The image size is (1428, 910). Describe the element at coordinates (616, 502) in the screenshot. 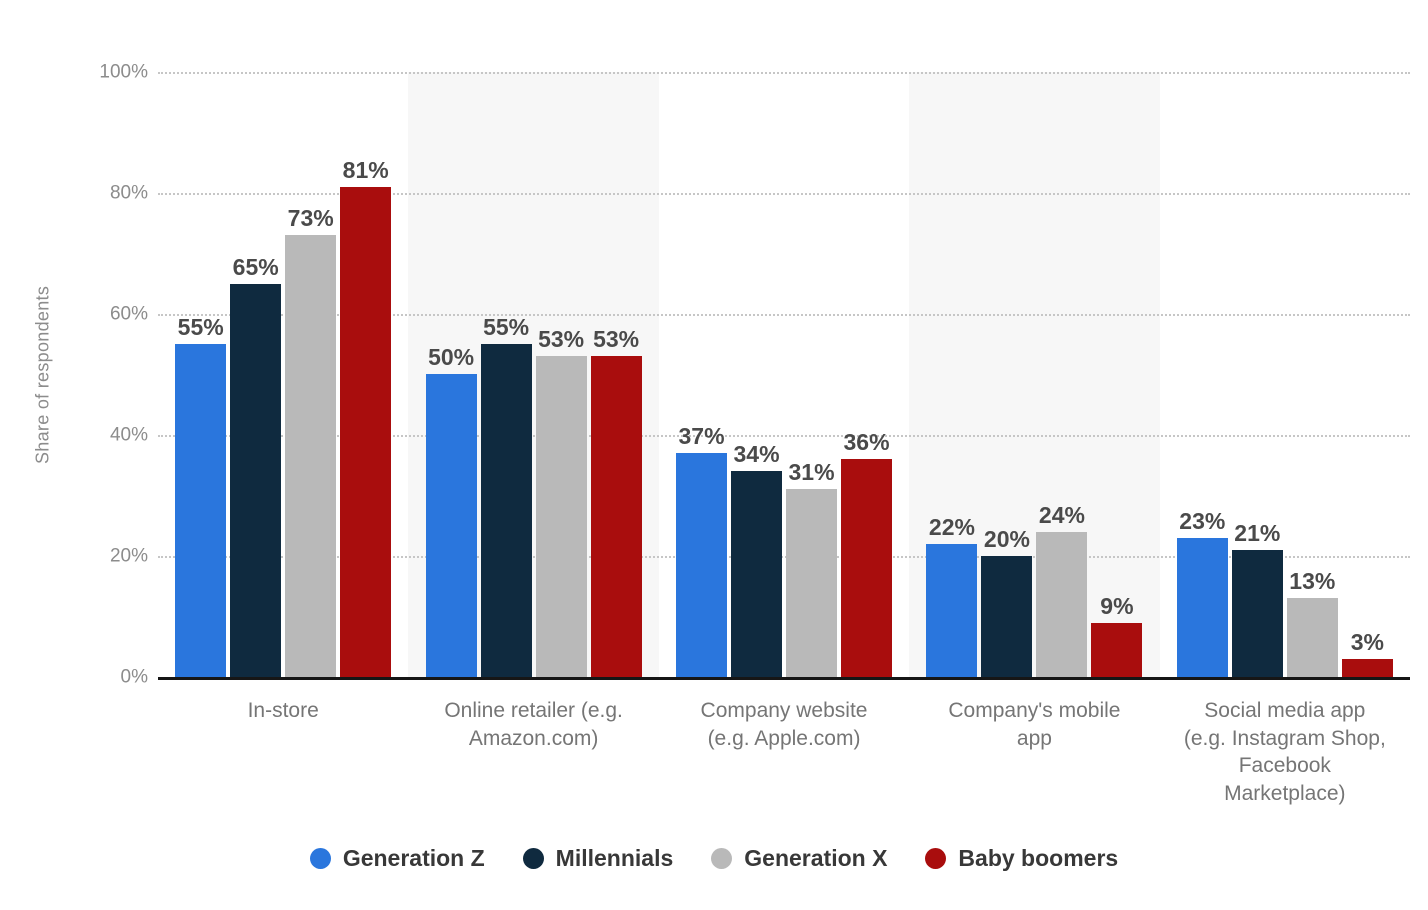

I see `bar-baby-boomers: 53%` at that location.